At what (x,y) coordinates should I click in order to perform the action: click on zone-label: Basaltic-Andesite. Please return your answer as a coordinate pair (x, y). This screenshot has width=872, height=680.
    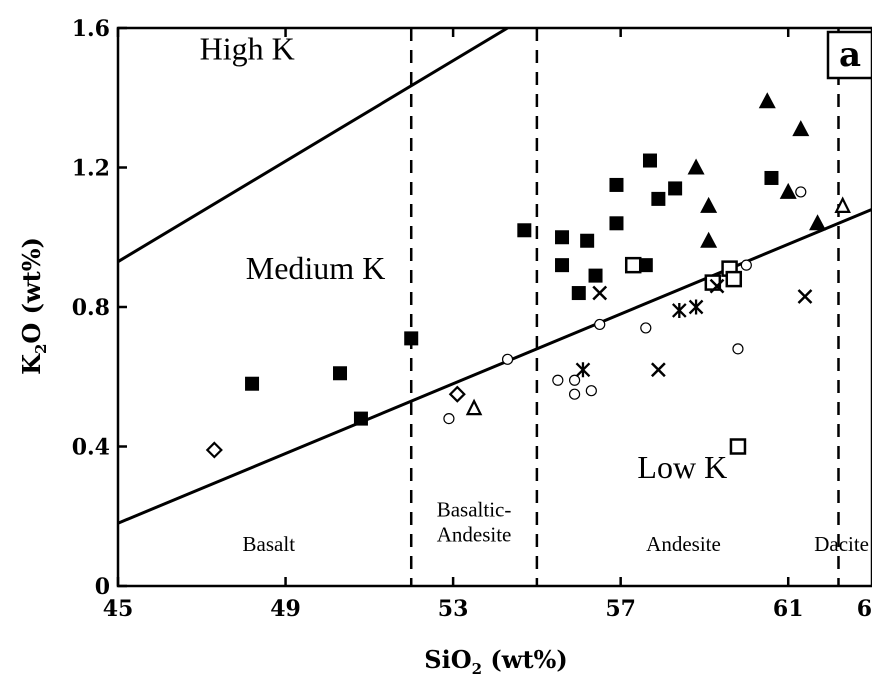
    Looking at the image, I should click on (474, 521).